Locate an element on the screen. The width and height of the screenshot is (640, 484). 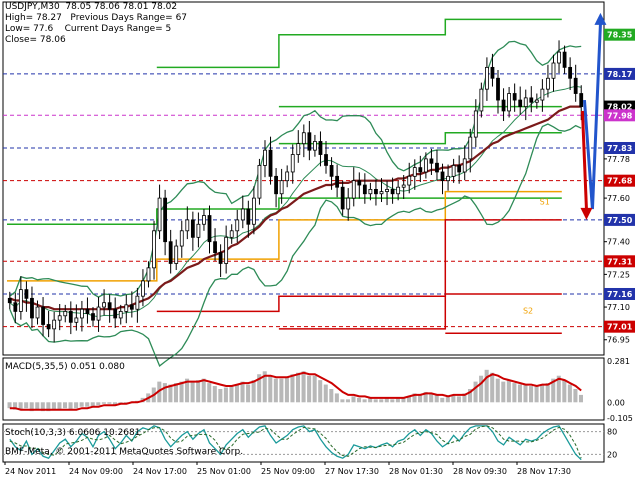
stoch-label: Stoch(10,3,3) 6.0606 10.2681 is located at coordinates (73, 433).